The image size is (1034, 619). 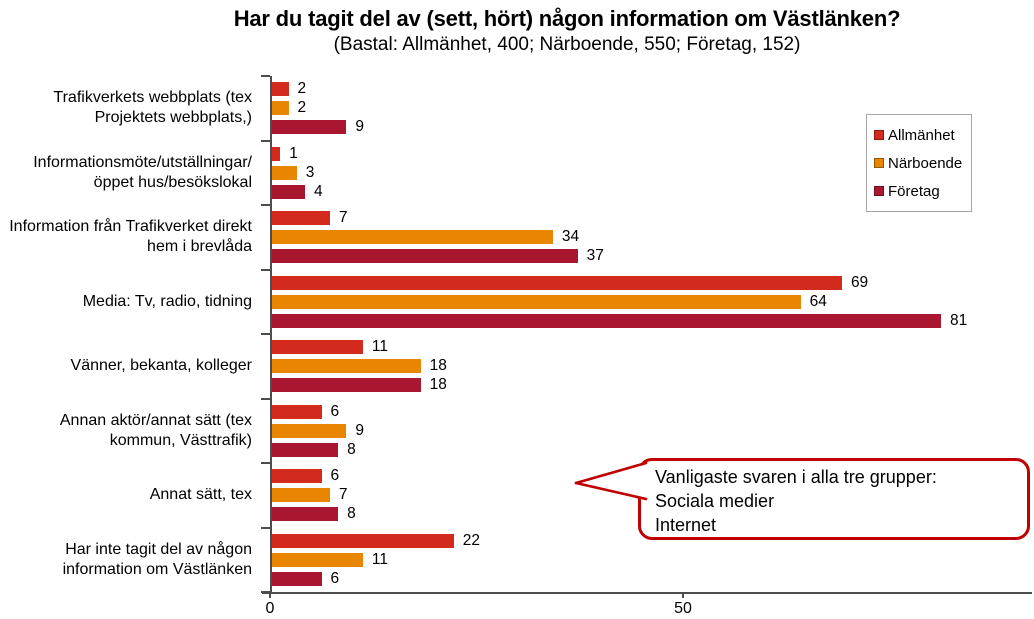 I want to click on bar-line: 1, so click(x=653, y=153).